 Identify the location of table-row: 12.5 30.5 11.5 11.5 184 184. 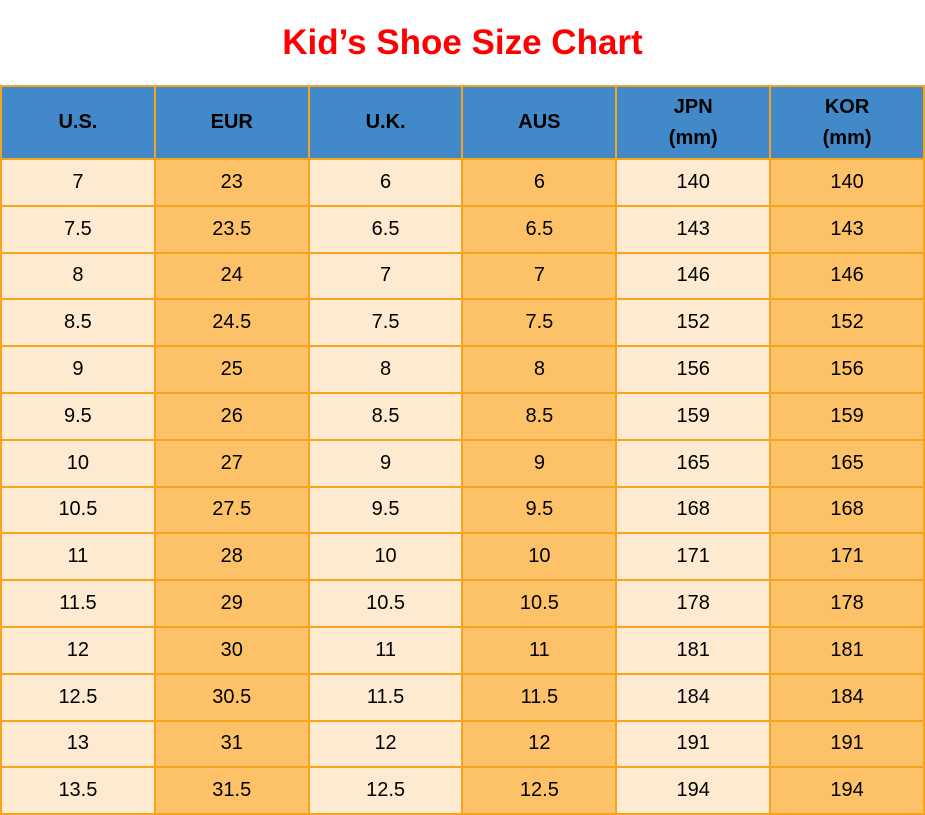
(462, 697).